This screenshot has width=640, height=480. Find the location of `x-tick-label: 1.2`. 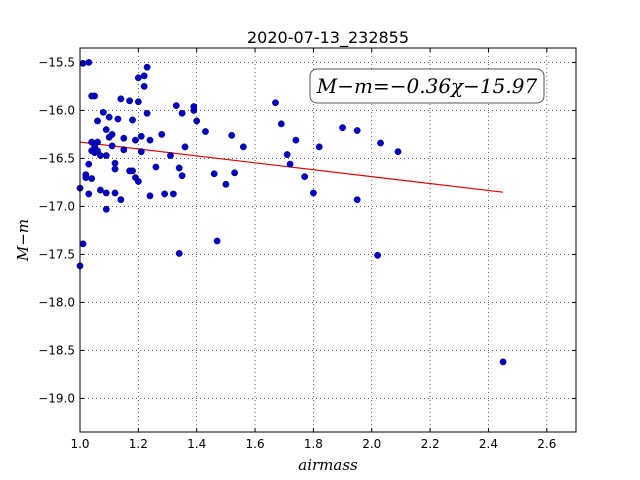

x-tick-label: 1.2 is located at coordinates (138, 444).